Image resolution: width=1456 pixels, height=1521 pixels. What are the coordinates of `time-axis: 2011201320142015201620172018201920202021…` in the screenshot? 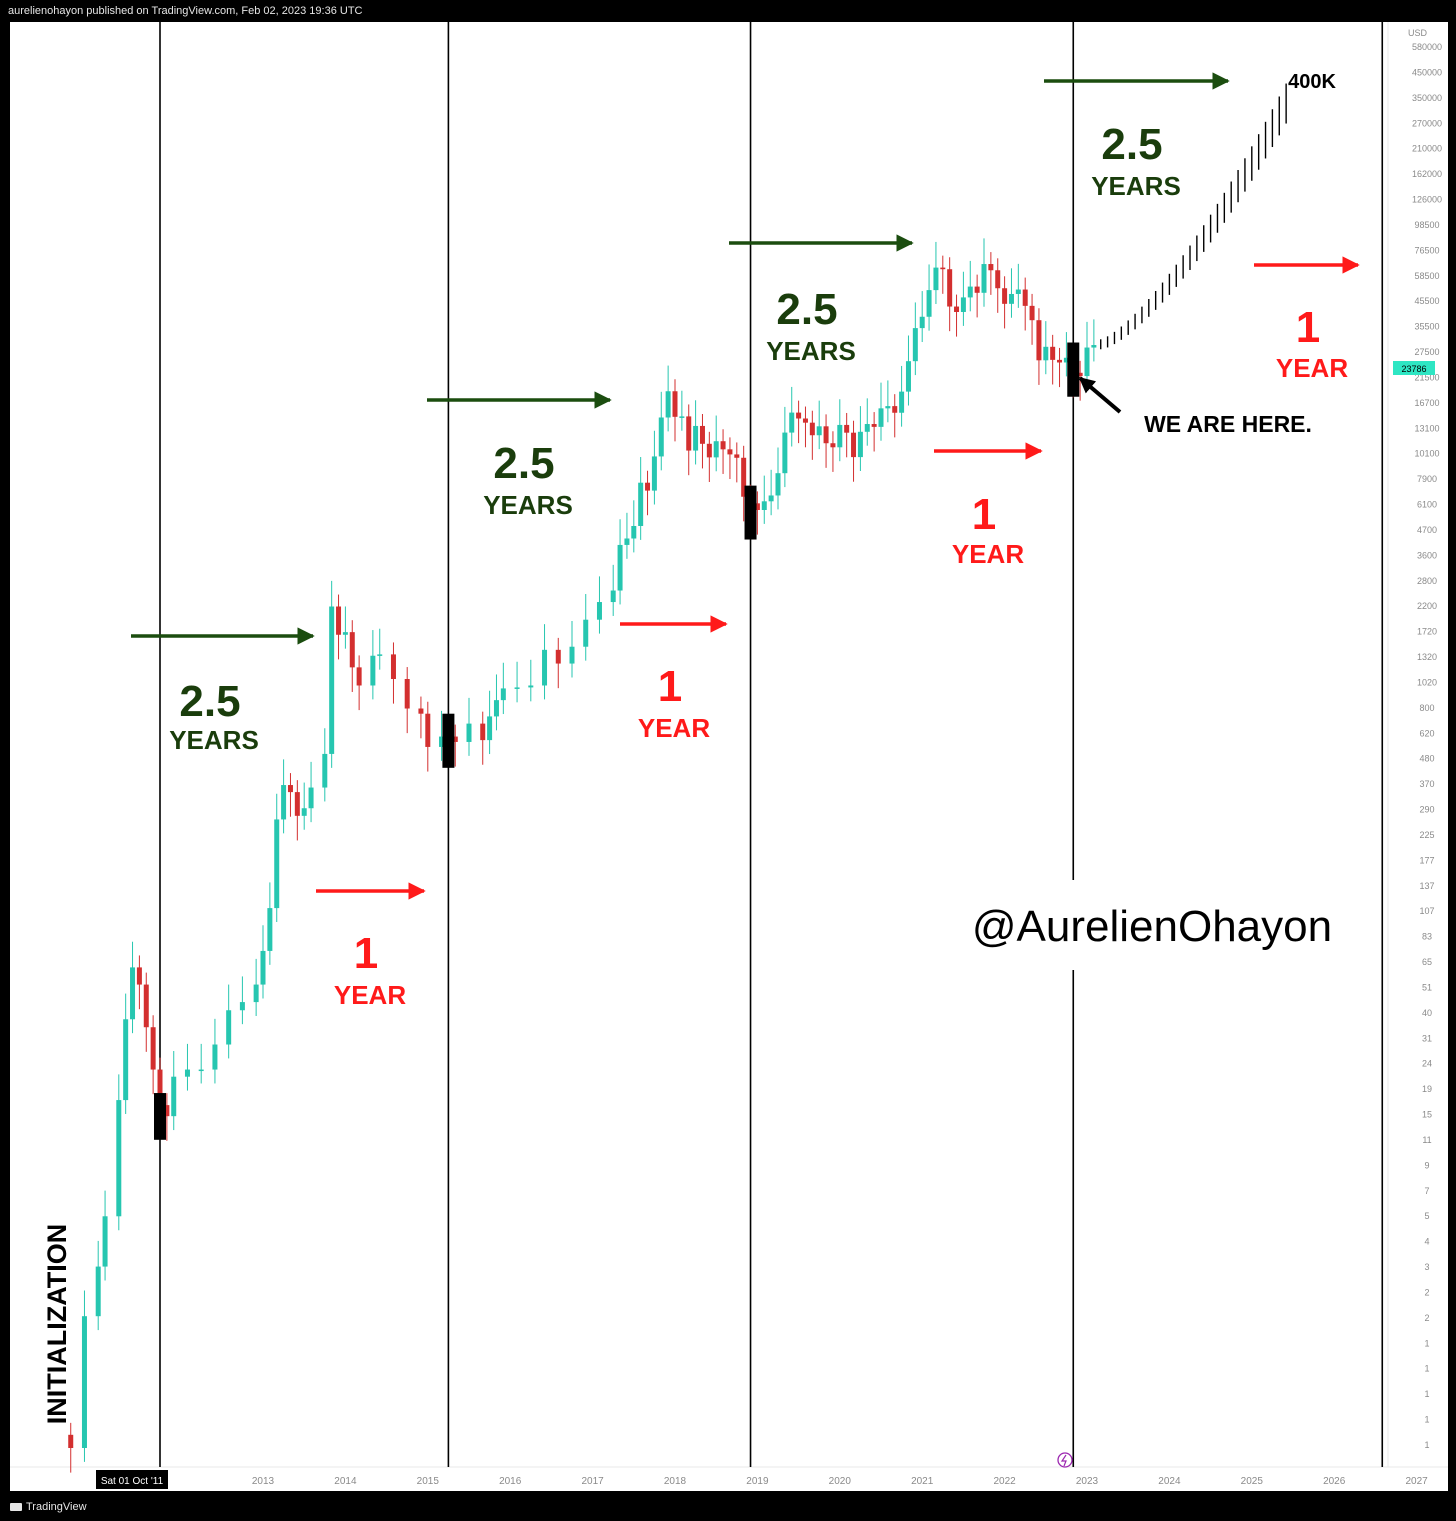 It's located at (763, 1481).